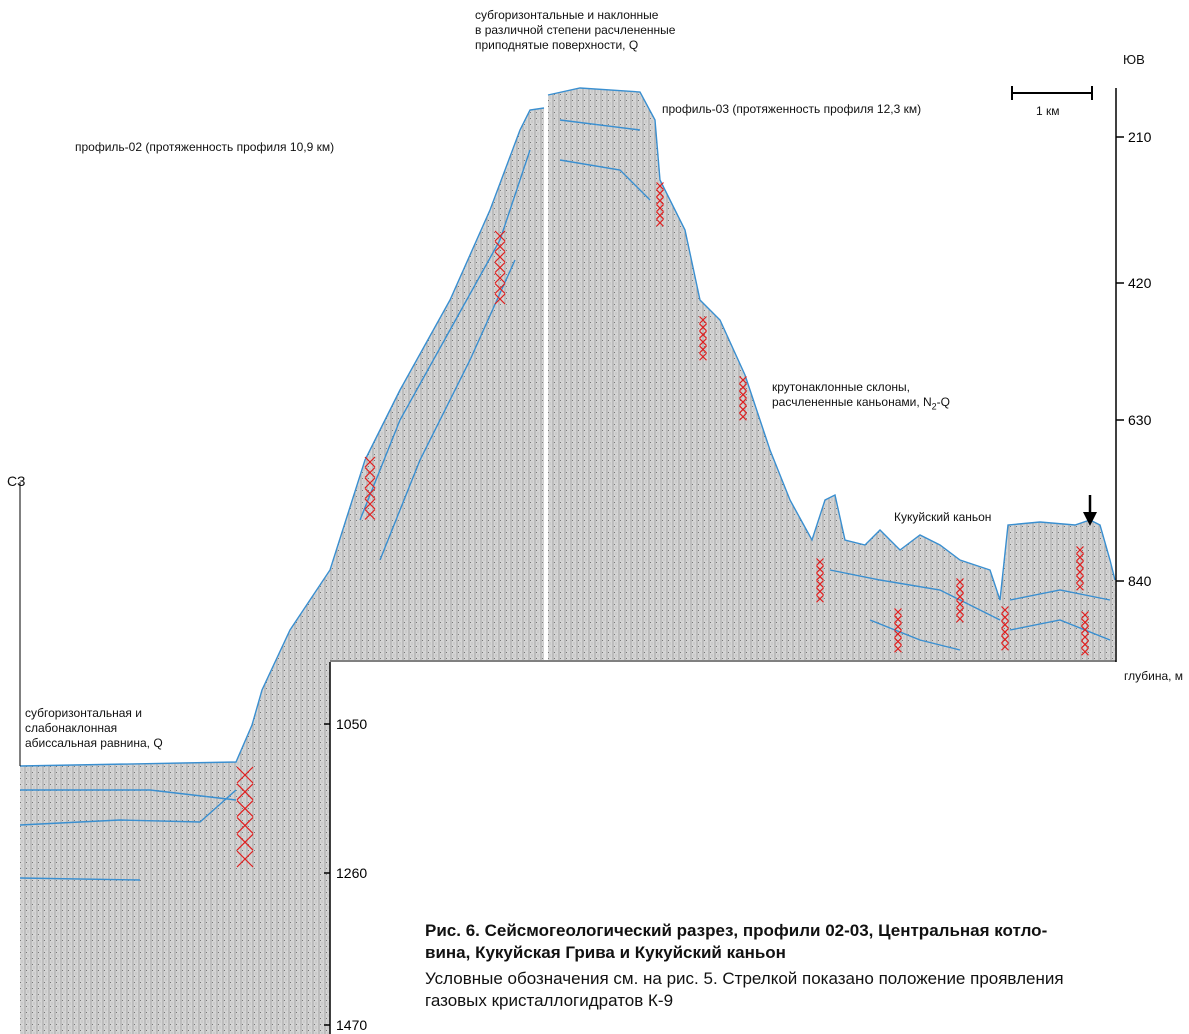 The width and height of the screenshot is (1189, 1034). I want to click on note-sub: 2, so click(934, 406).